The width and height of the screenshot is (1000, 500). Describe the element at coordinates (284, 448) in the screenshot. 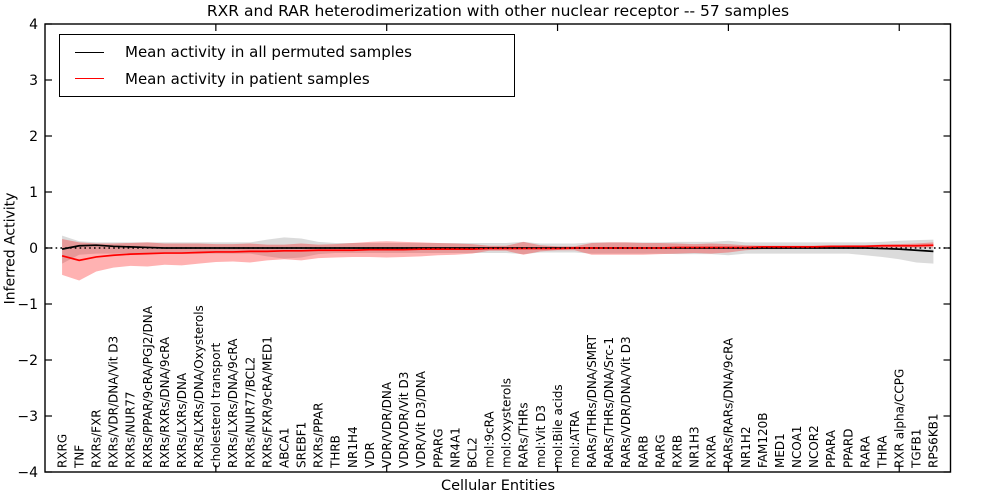

I see `entity-label: ABCA1` at that location.